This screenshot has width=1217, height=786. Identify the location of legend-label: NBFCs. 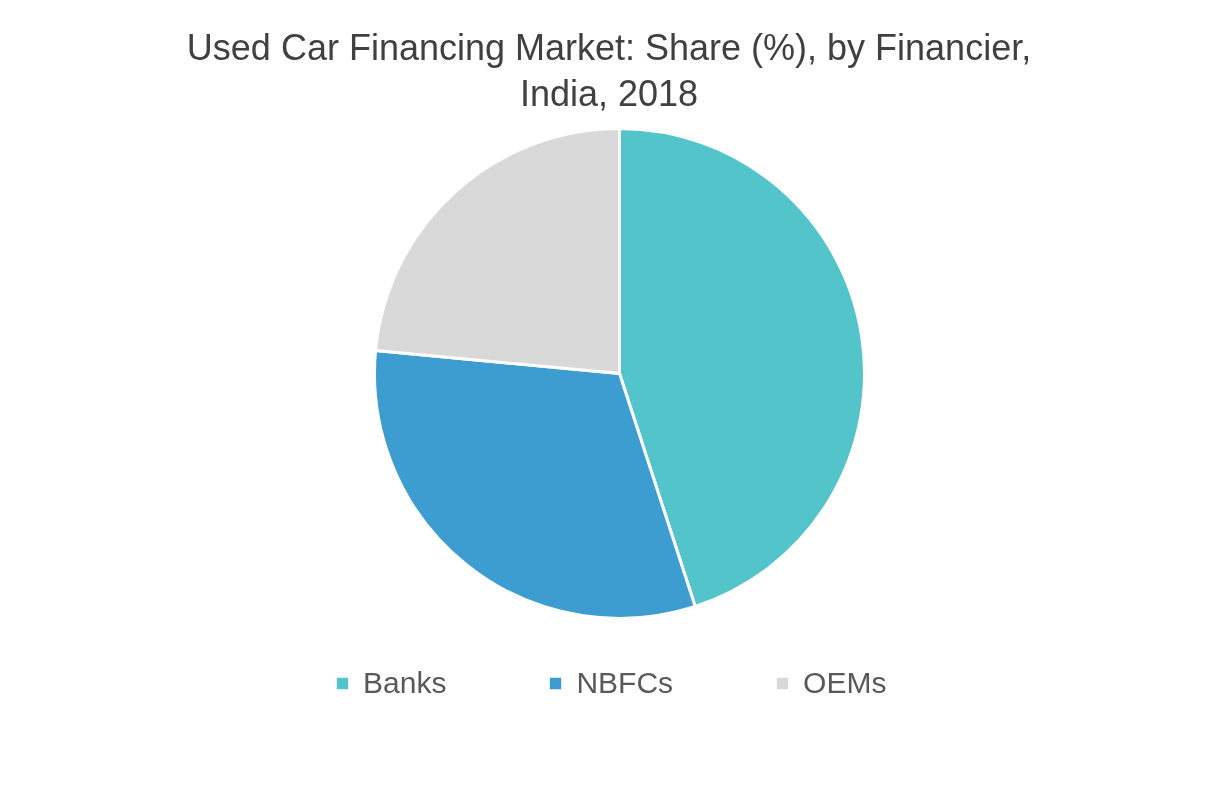
(625, 683).